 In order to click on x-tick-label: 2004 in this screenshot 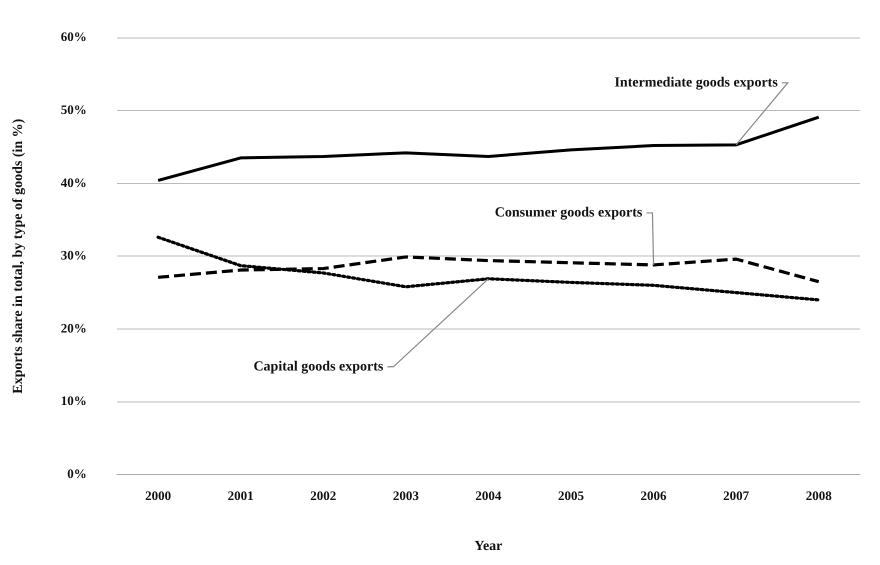, I will do `click(488, 495)`.